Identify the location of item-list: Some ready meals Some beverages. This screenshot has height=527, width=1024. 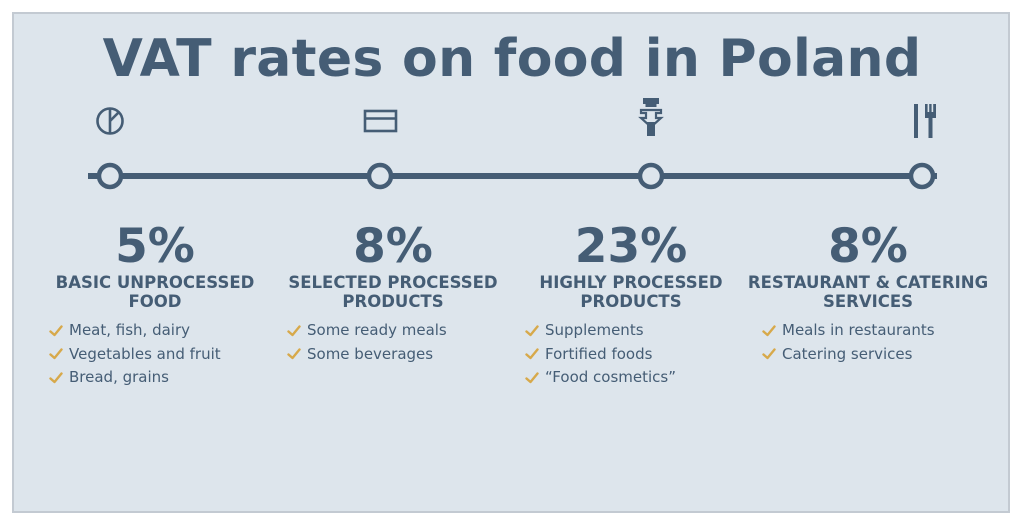
(367, 342).